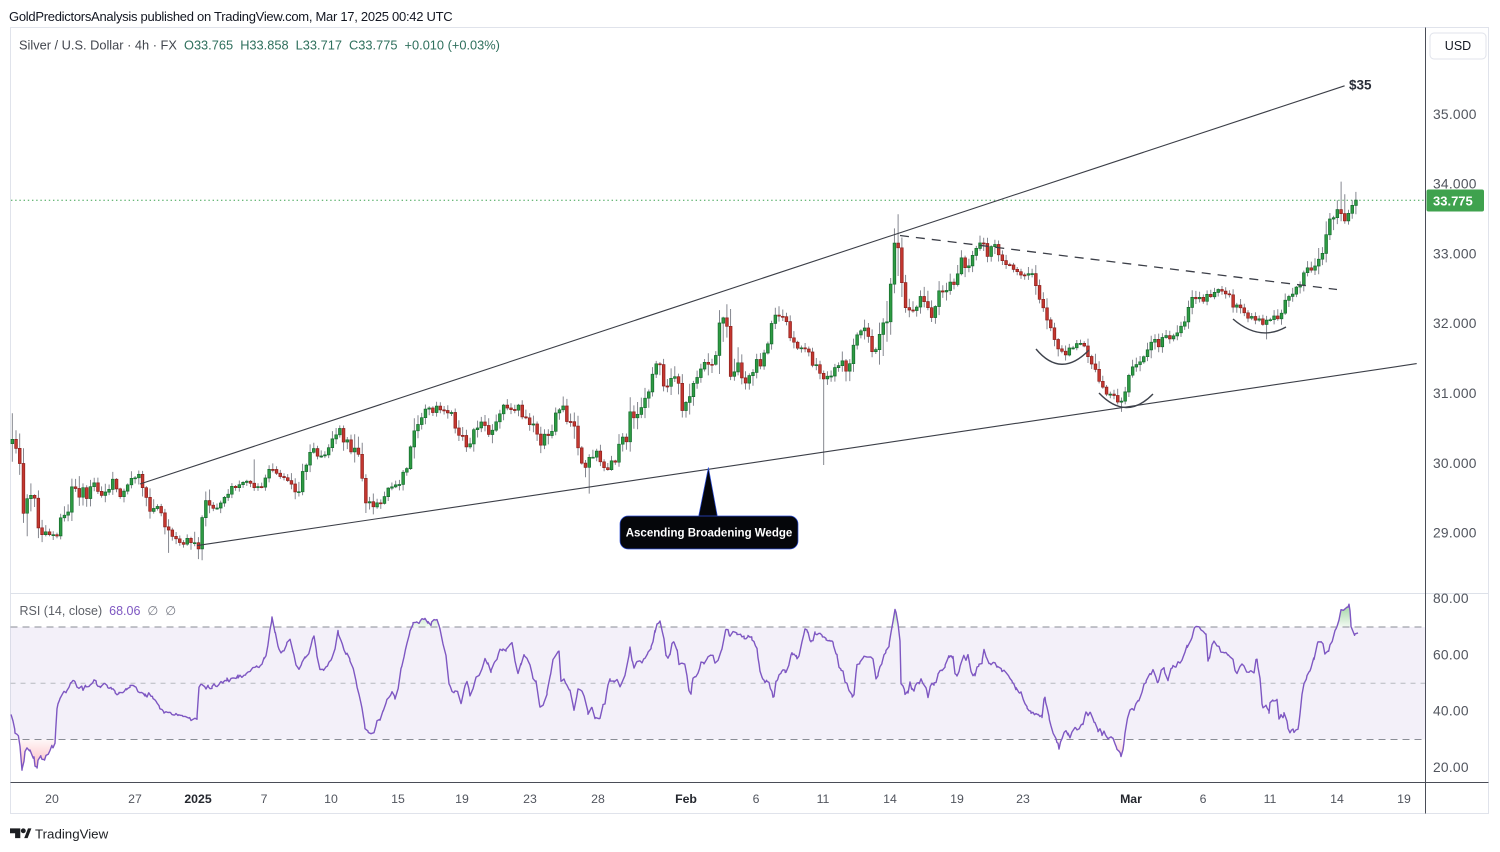  Describe the element at coordinates (1458, 46) in the screenshot. I see `svg-text: USD` at that location.